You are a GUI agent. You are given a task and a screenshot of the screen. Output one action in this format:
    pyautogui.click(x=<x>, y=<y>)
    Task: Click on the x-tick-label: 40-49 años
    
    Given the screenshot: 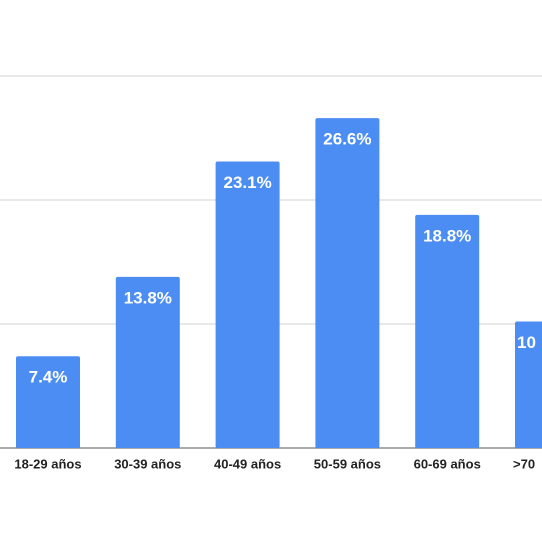 What is the action you would take?
    pyautogui.click(x=247, y=463)
    